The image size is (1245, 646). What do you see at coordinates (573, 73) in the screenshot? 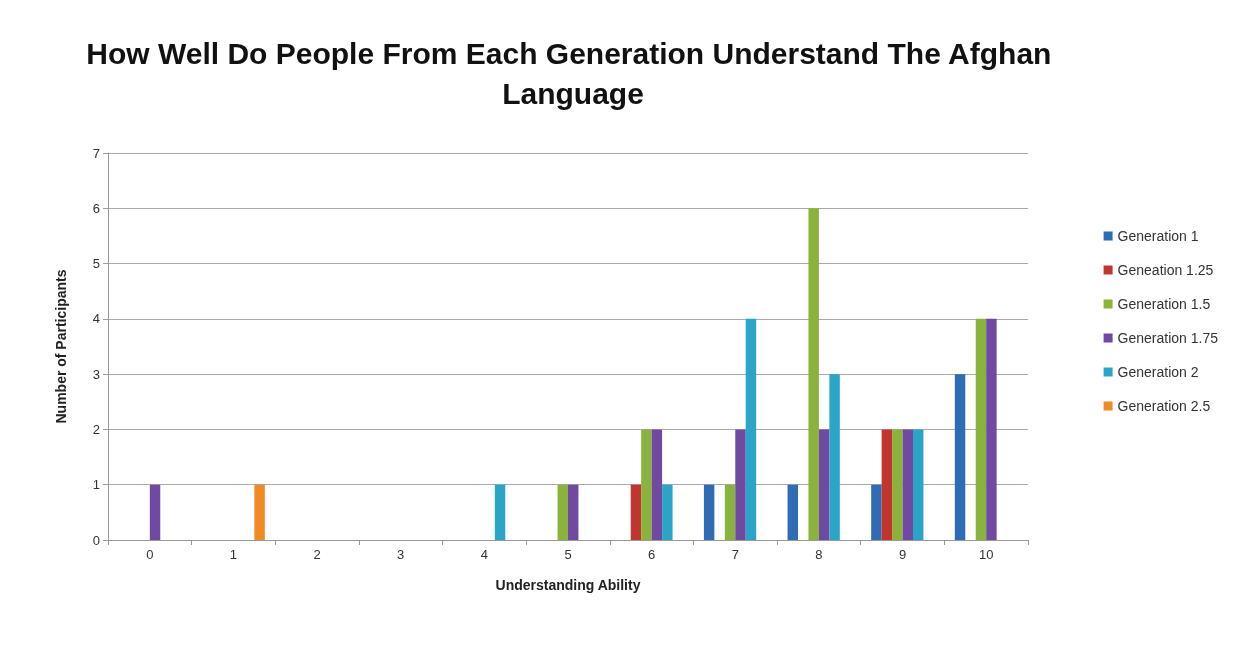
I see `chart-title: How Well Do People From Each Generation Understand The Afghan Language` at bounding box center [573, 73].